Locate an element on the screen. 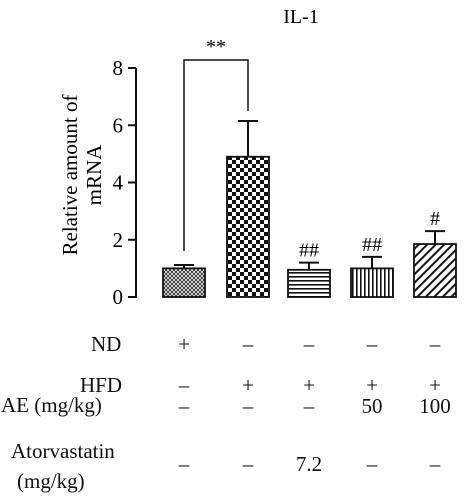  table-cell-r0-c0: + is located at coordinates (184, 344).